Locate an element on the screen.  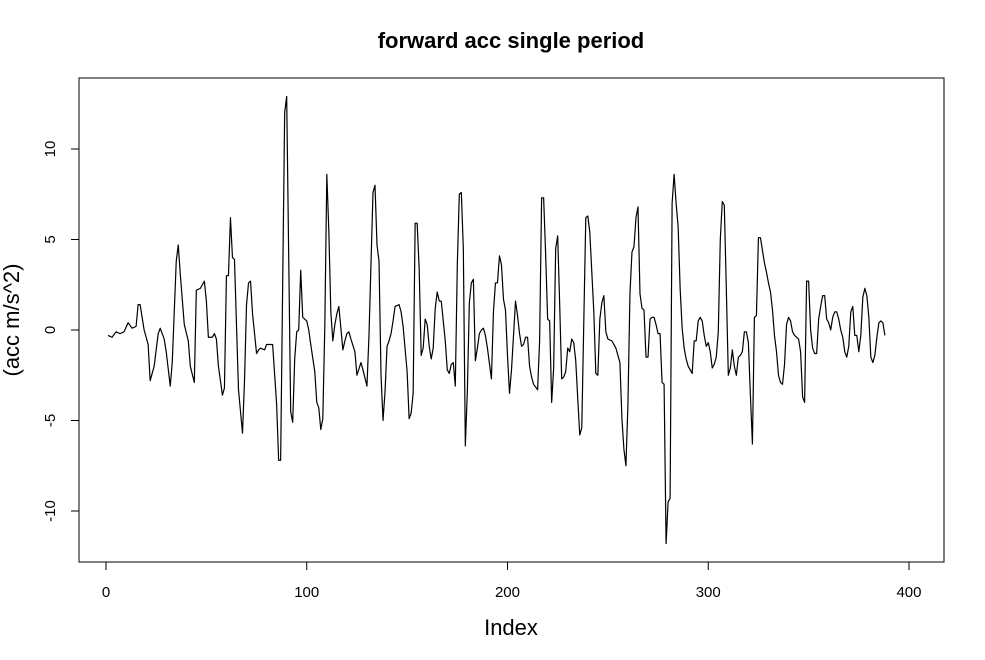
x-tick-label: 100 is located at coordinates (306, 592).